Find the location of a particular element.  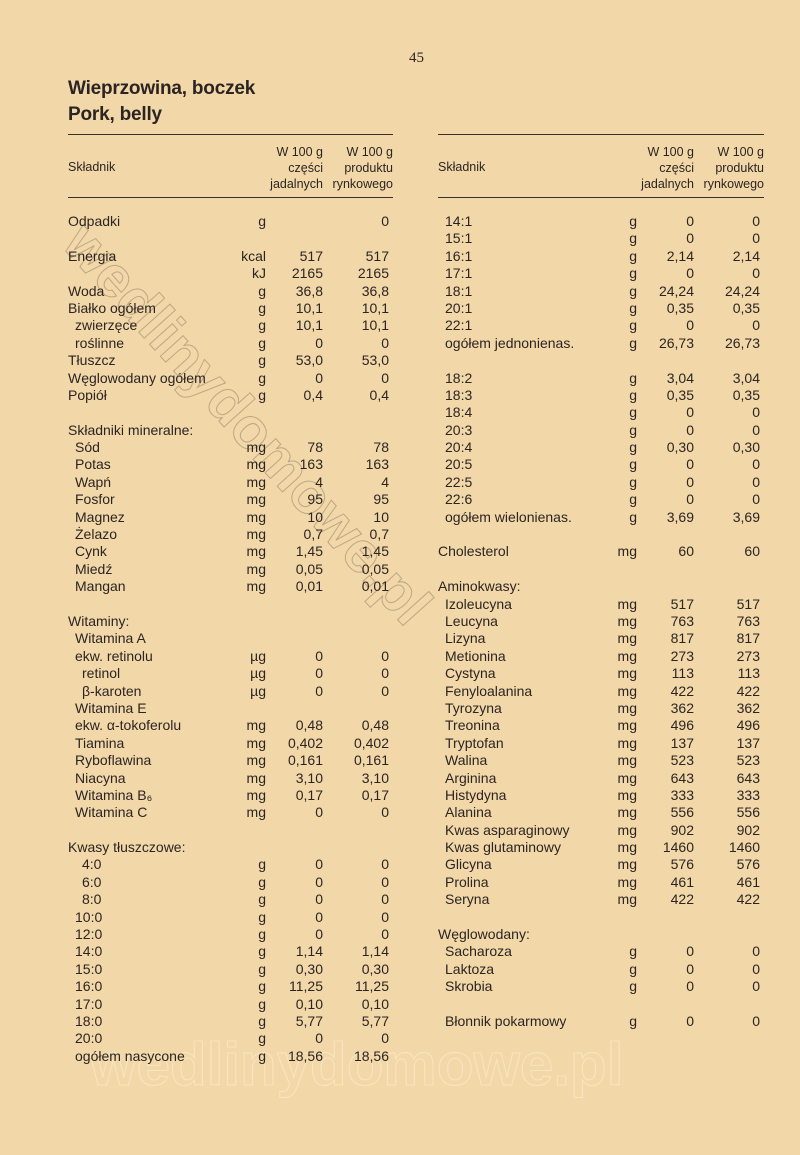

row-label: Cystyna is located at coordinates (470, 673).